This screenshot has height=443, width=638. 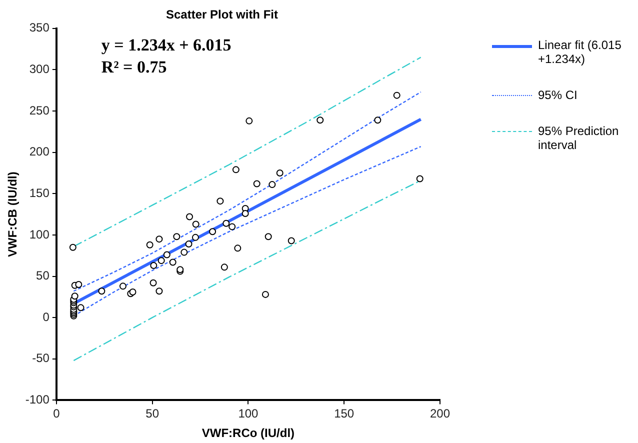 I want to click on y-tick-label: 350, so click(x=39, y=27).